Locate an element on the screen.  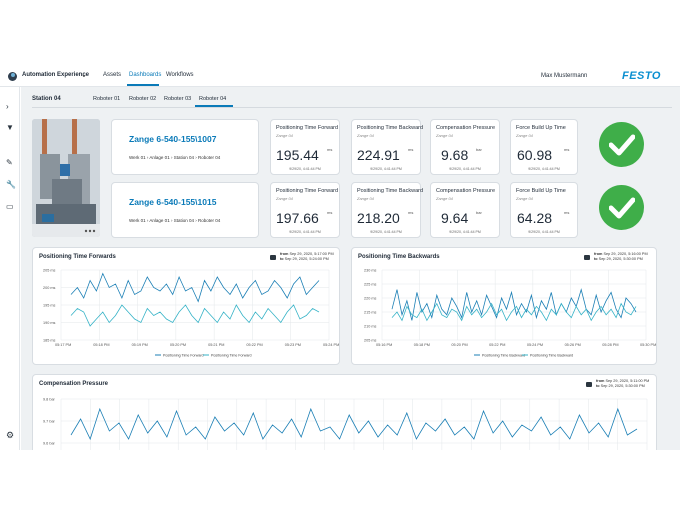
robot-photo is located at coordinates (66, 178).